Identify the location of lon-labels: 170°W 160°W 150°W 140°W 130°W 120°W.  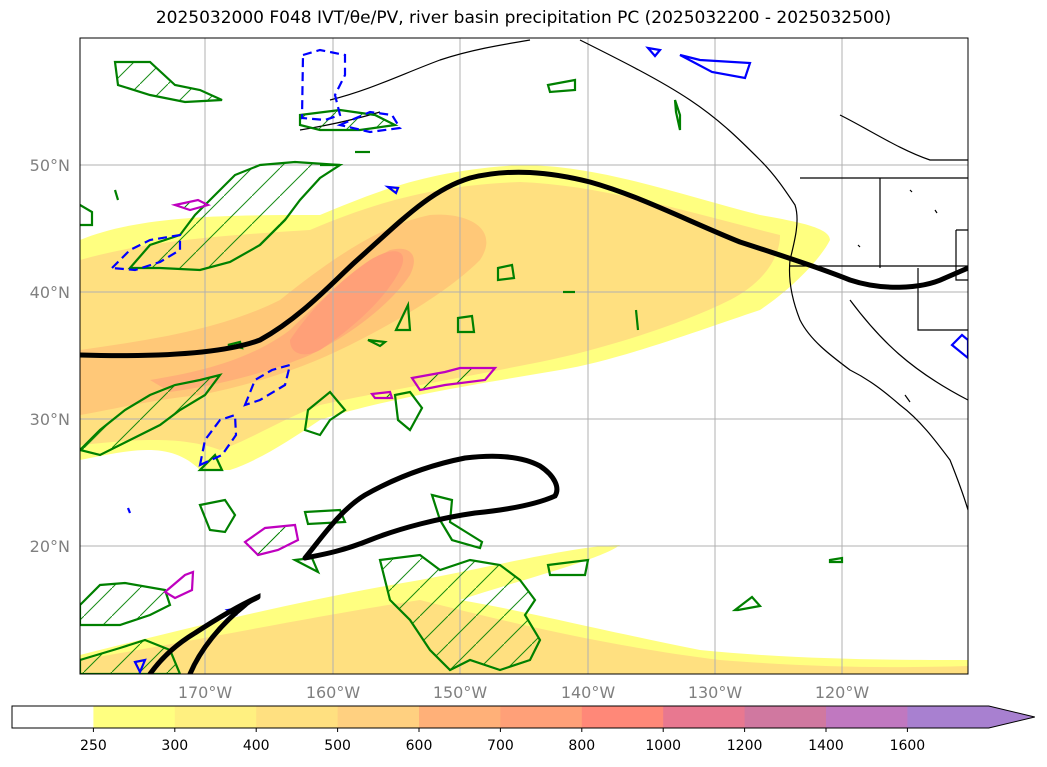
(524, 692).